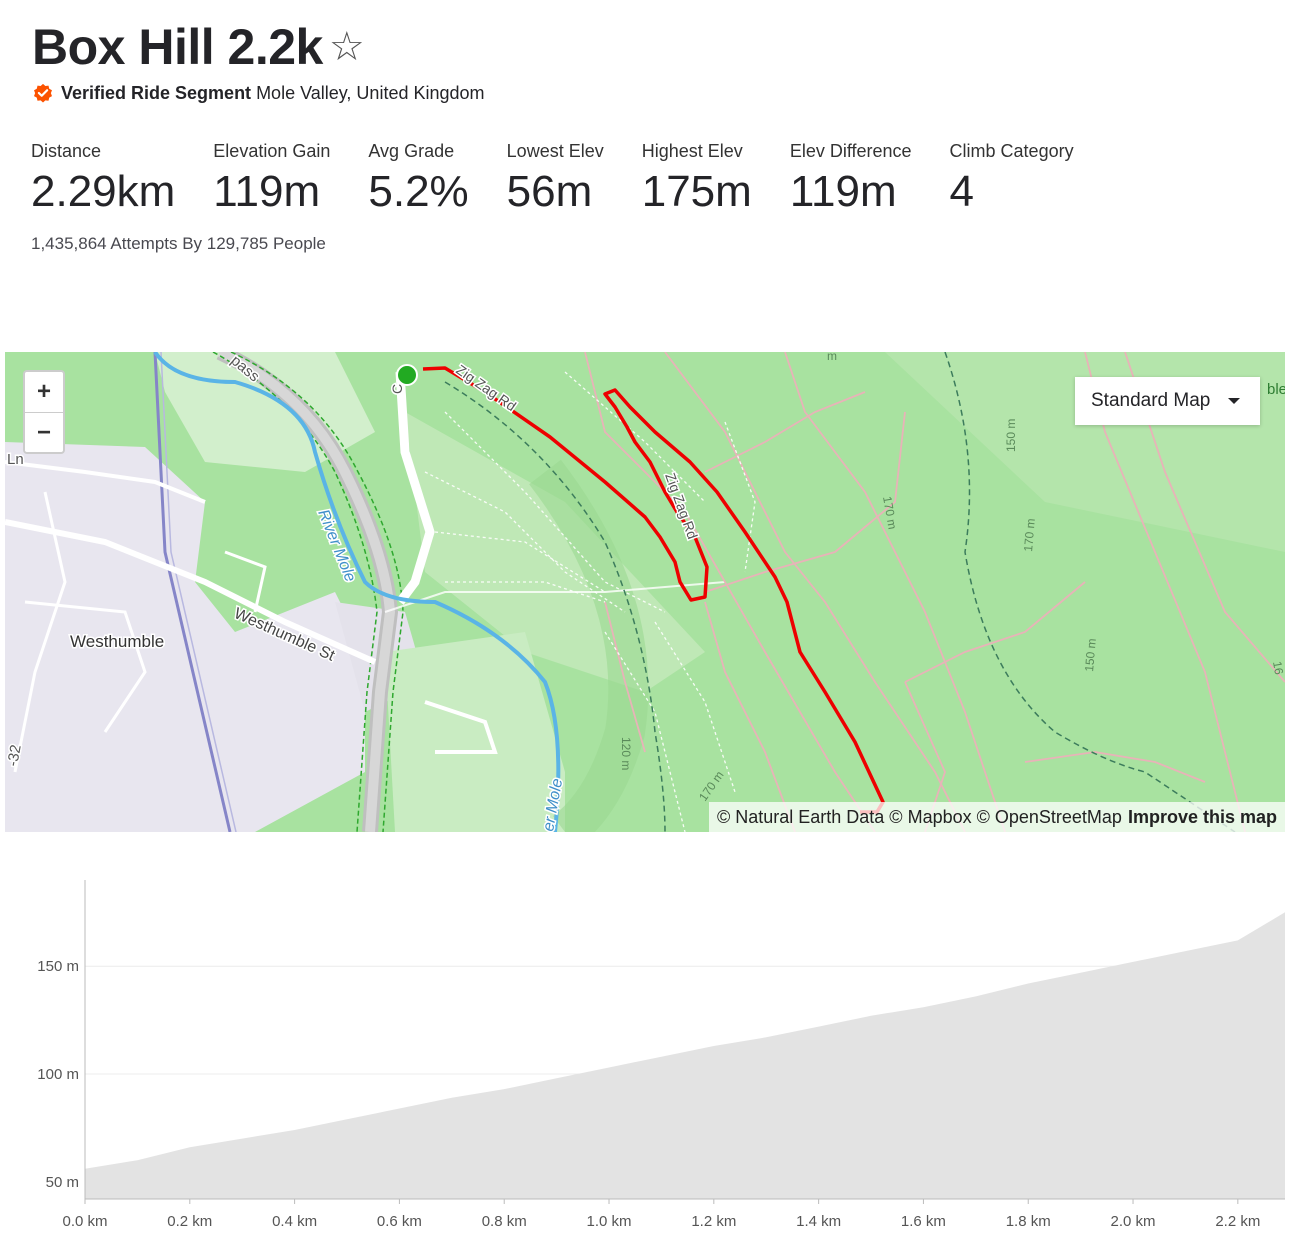 The image size is (1304, 1252). Describe the element at coordinates (58, 966) in the screenshot. I see `y-tick-label: 150 m` at that location.